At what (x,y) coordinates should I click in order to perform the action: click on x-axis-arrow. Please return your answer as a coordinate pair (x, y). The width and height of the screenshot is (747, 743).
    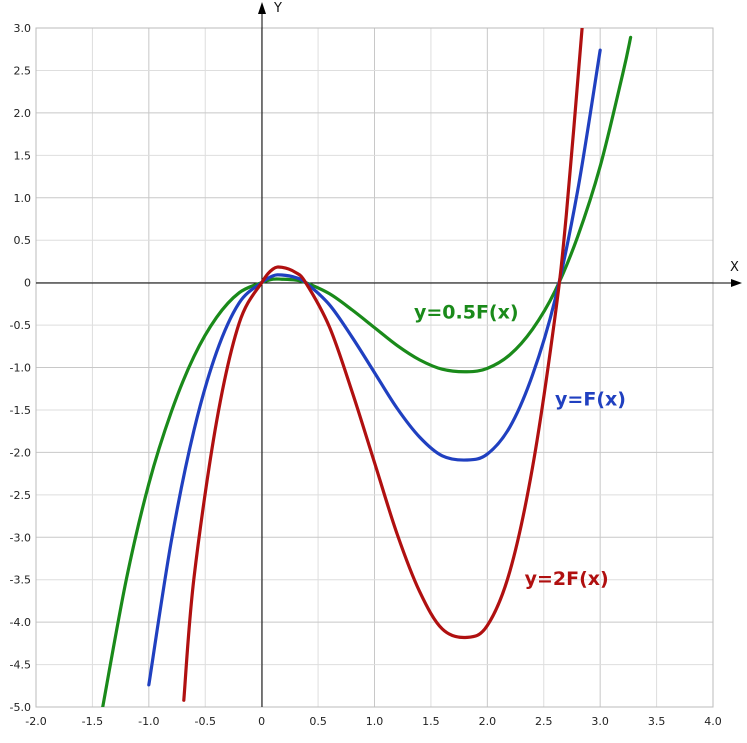
    Looking at the image, I should click on (736, 283).